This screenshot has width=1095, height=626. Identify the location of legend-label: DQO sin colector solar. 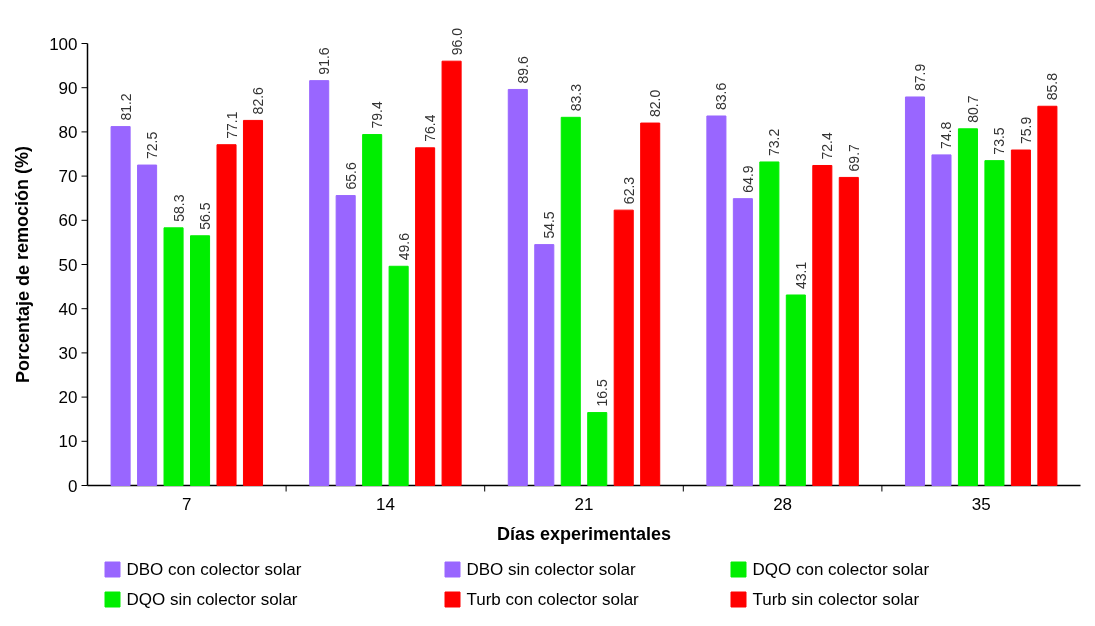
(212, 599).